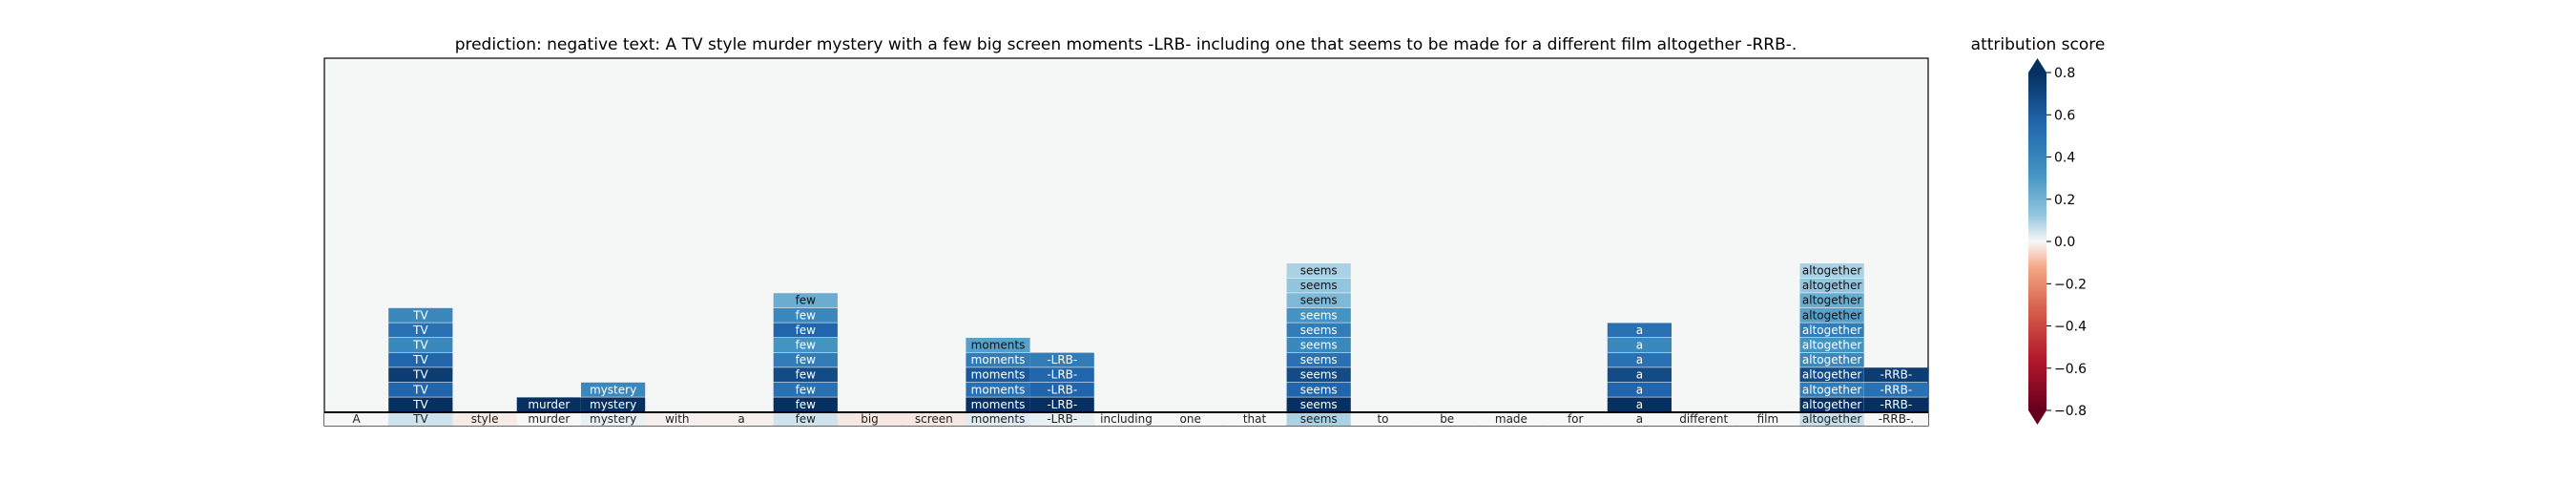 The width and height of the screenshot is (2576, 481). I want to click on token-label: to, so click(1382, 419).